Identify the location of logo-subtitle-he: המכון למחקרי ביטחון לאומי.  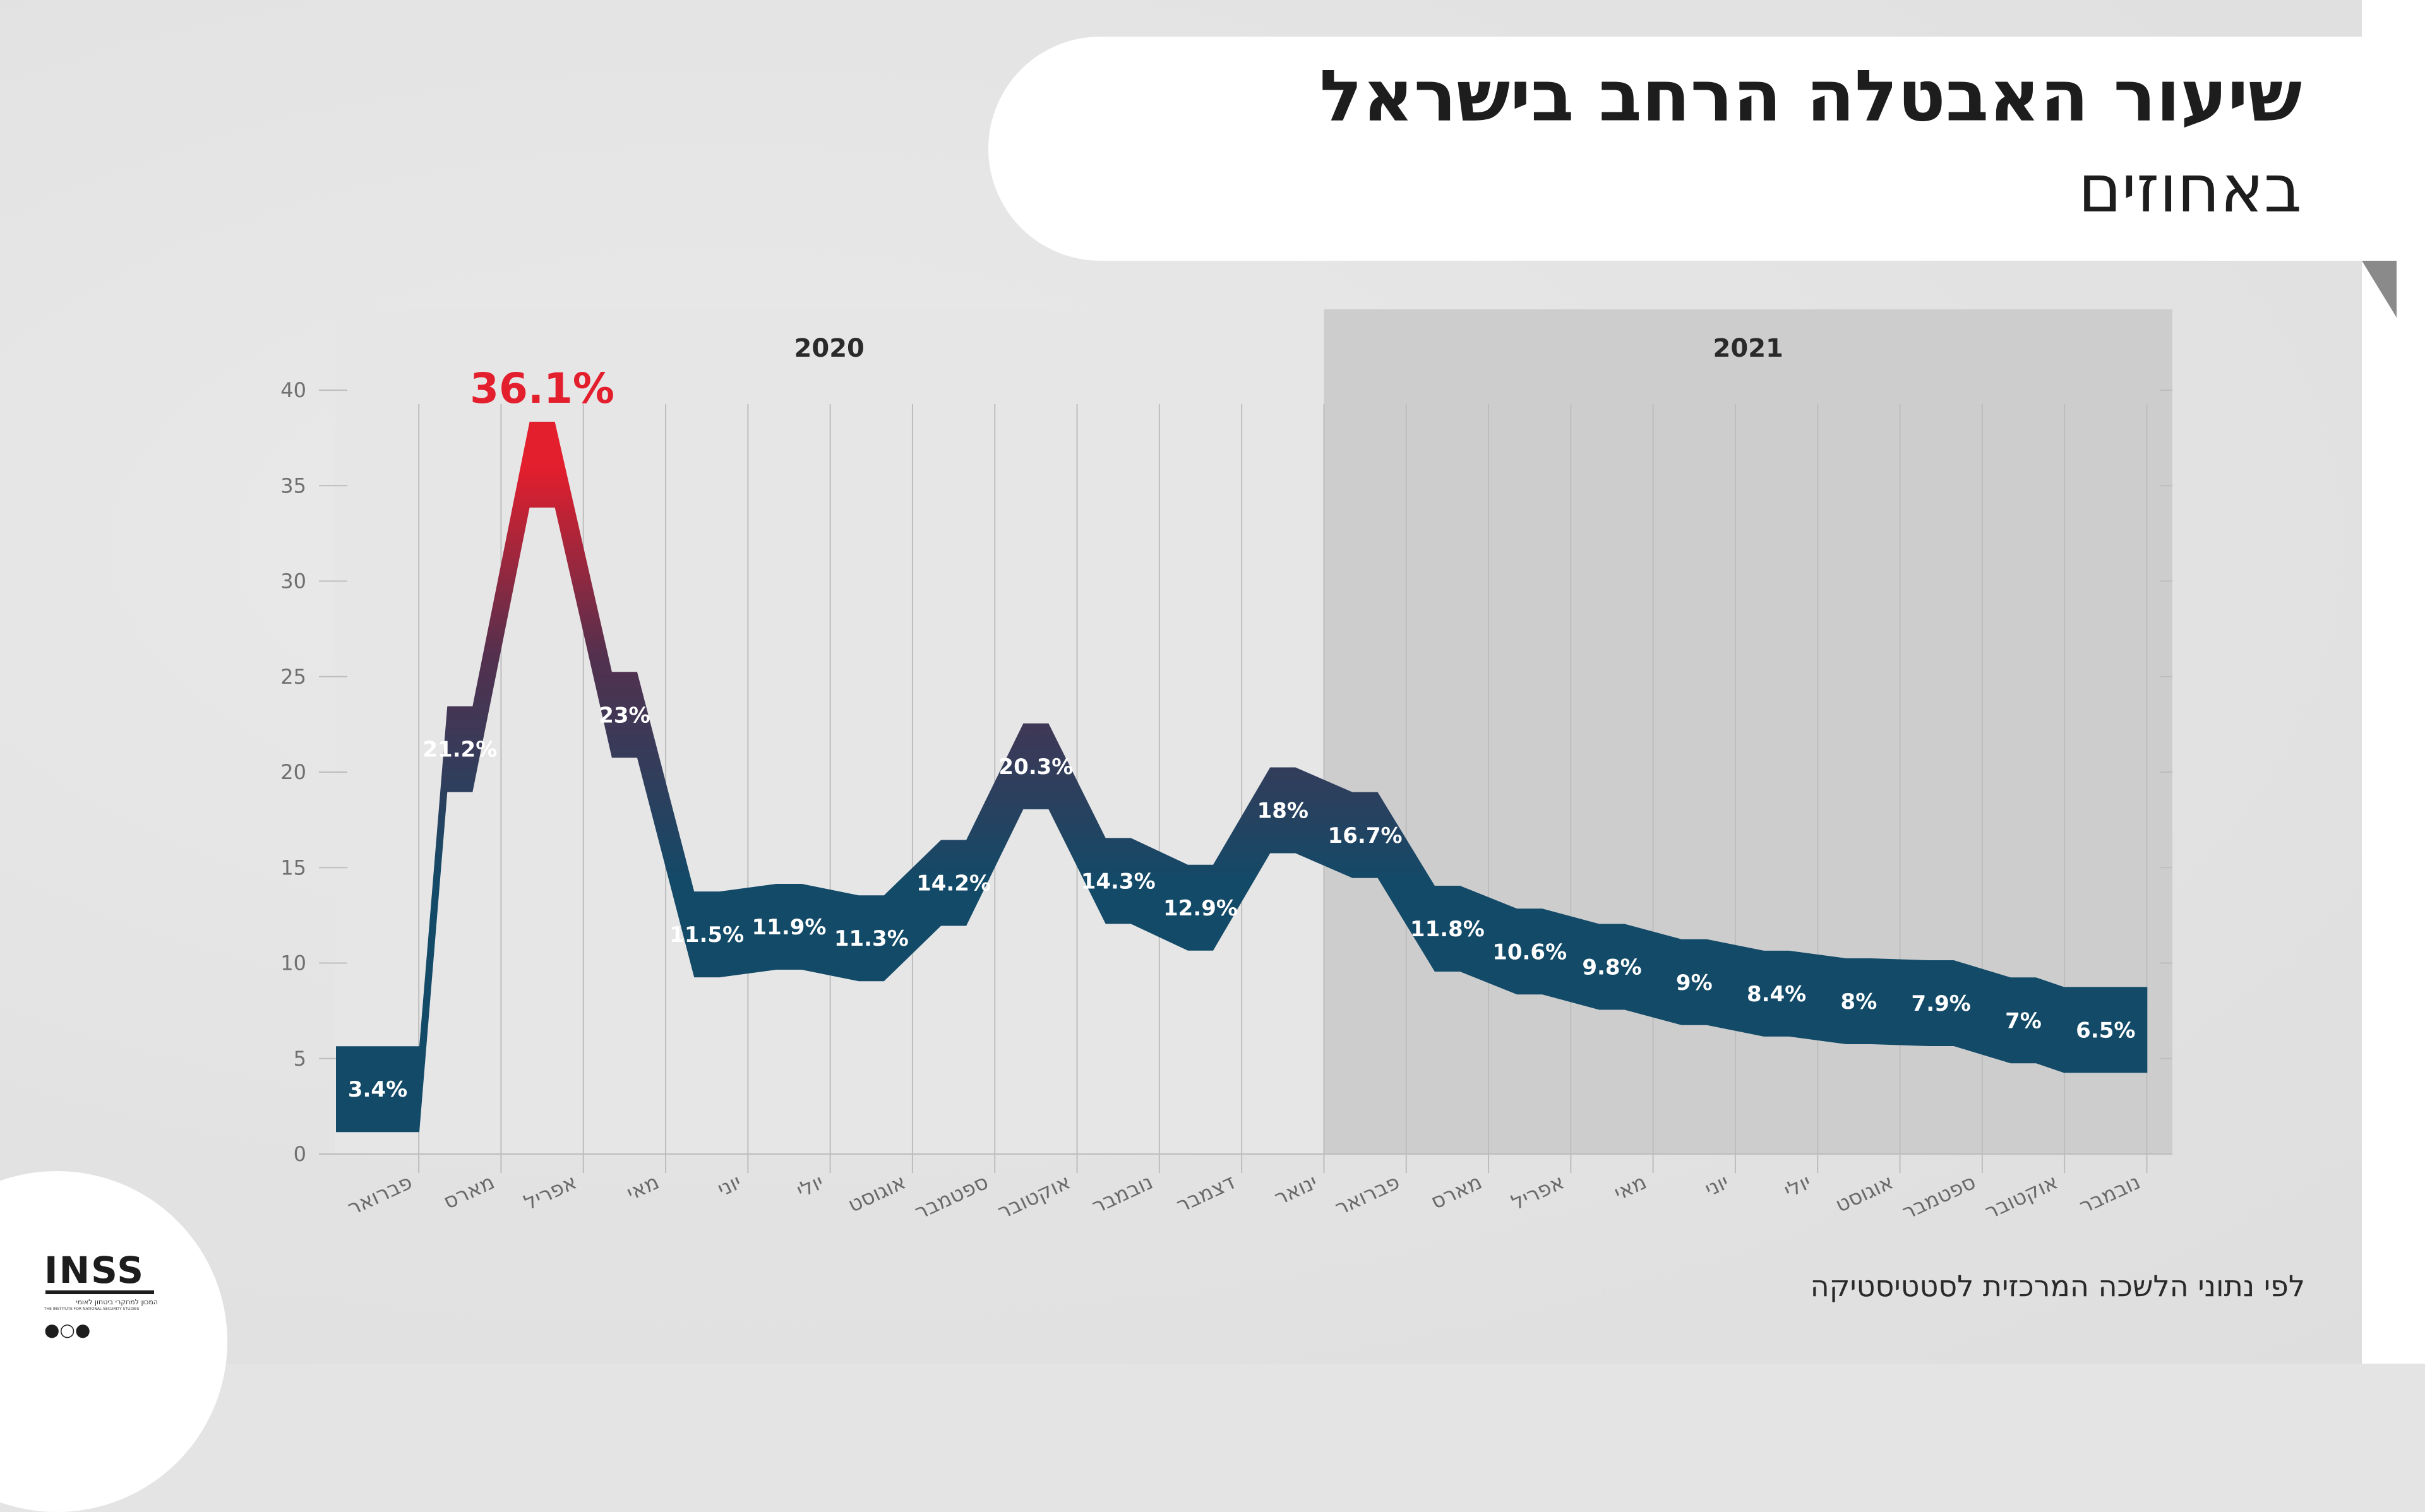
(116, 1302).